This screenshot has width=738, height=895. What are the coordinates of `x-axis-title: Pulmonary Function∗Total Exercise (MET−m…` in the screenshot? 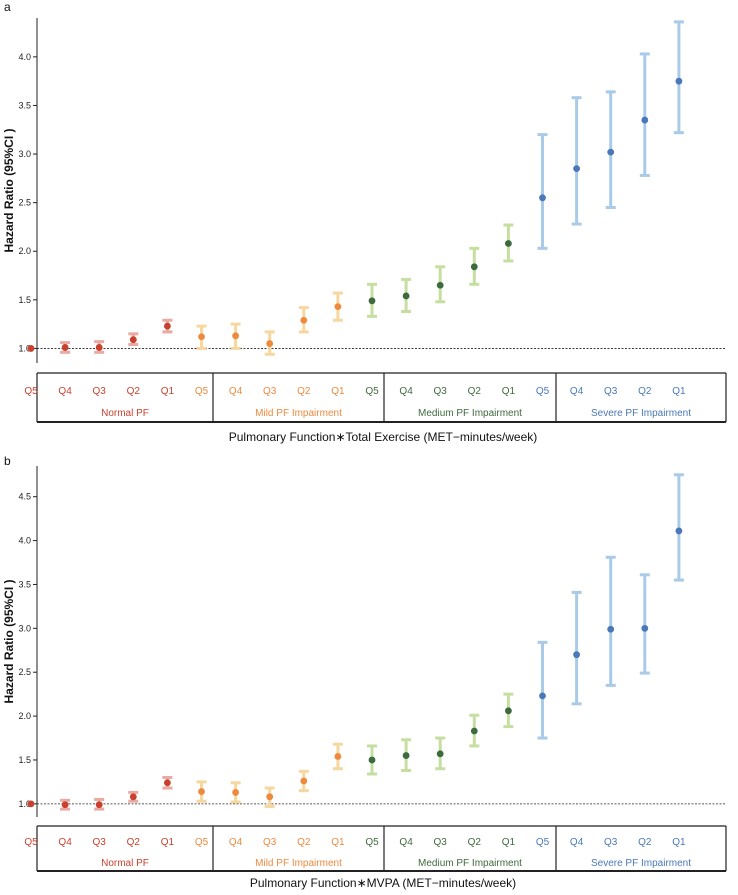 It's located at (383, 437).